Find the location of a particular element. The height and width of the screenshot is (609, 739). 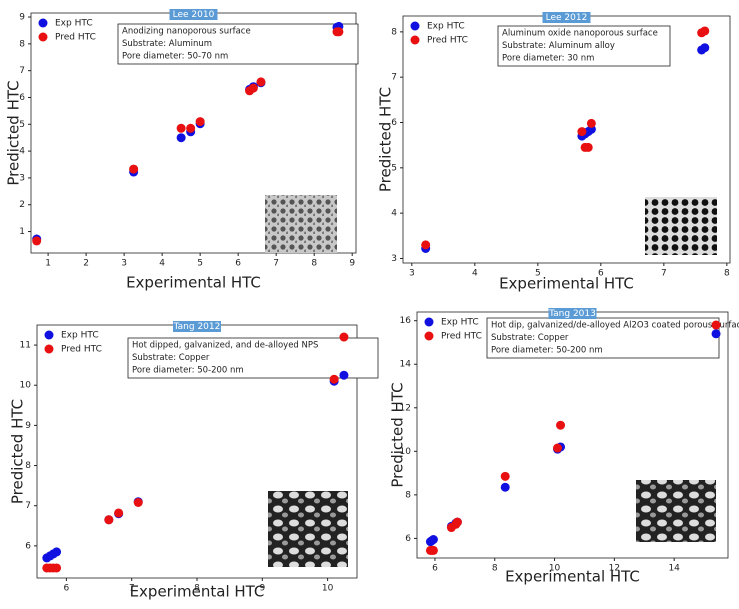

y-tick-label: 6 is located at coordinates (28, 546).